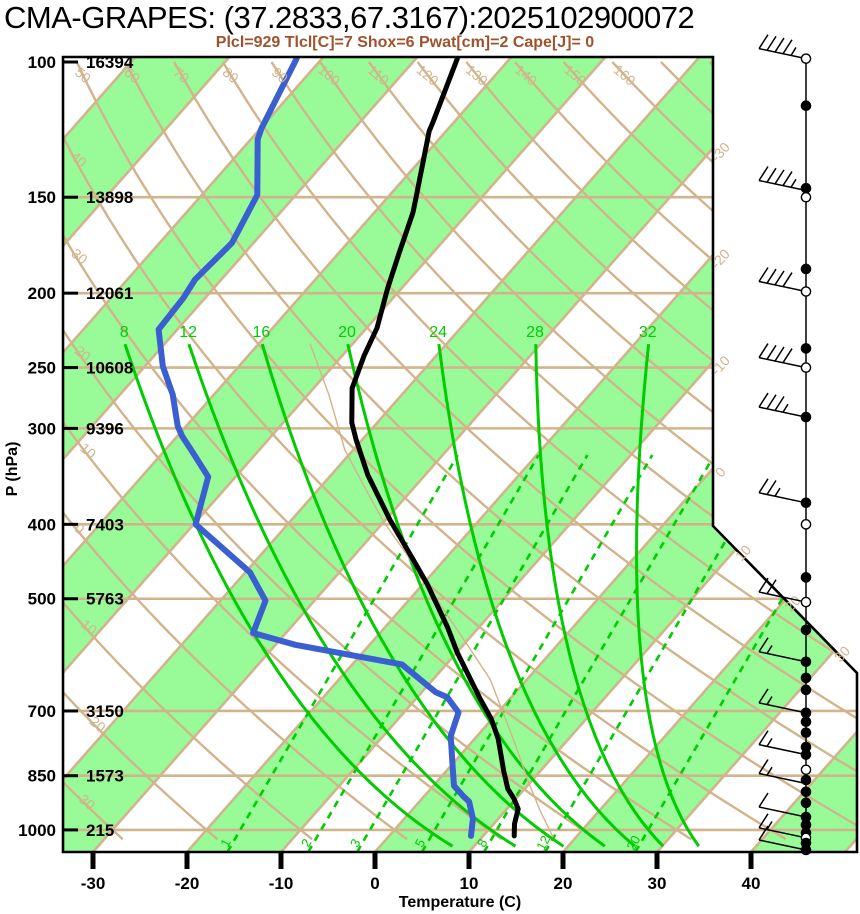  Describe the element at coordinates (751, 883) in the screenshot. I see `temperature-tick-label: 40` at that location.